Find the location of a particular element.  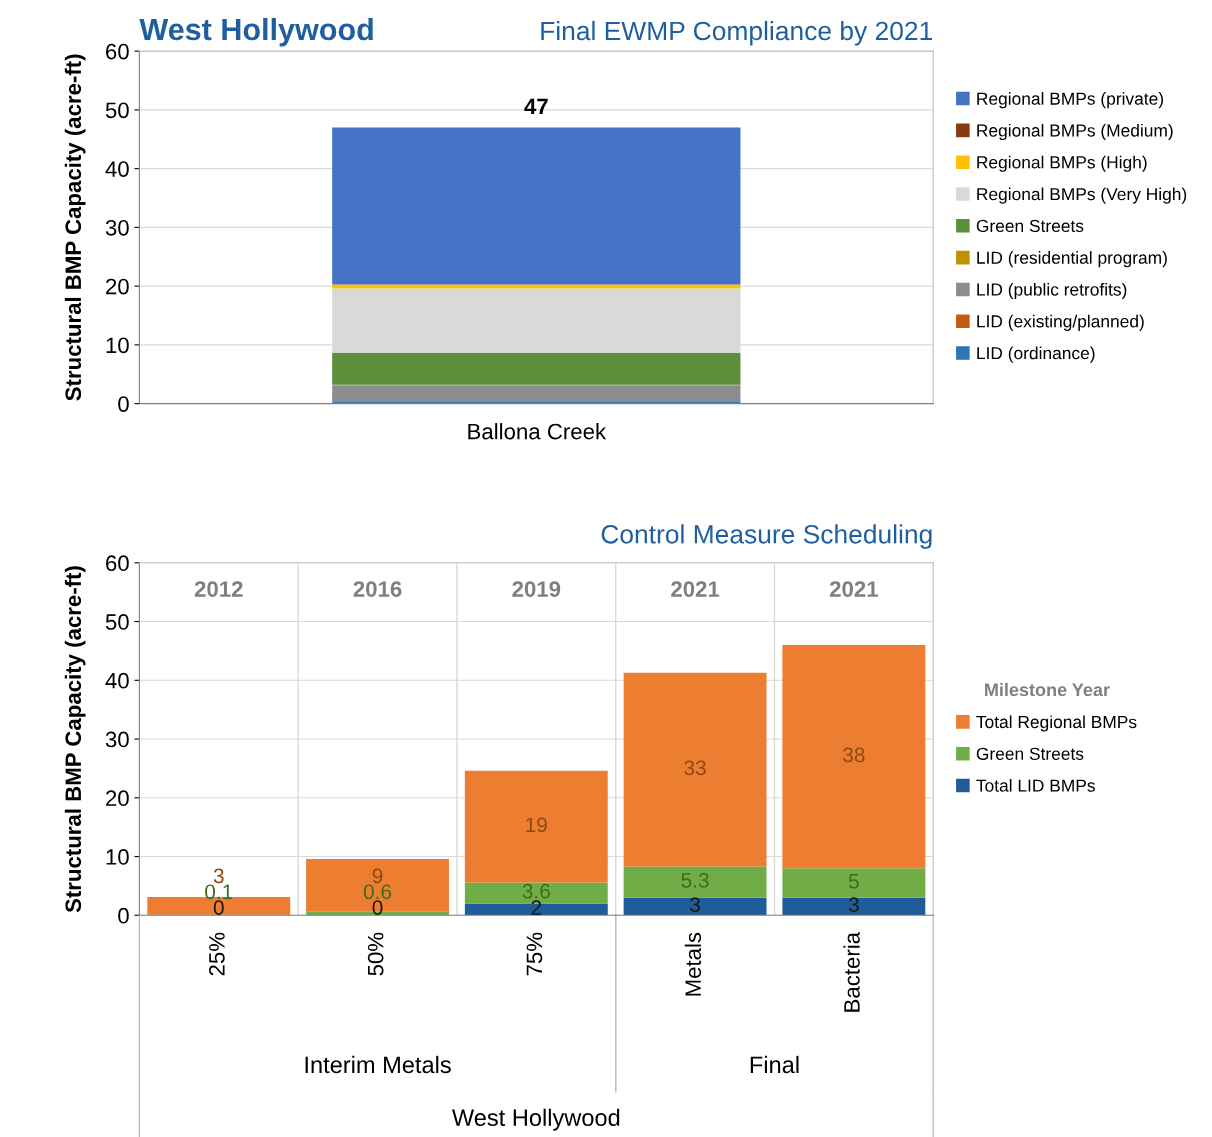

chart-subtitle: Final EWMP Compliance by 2021 is located at coordinates (736, 33).